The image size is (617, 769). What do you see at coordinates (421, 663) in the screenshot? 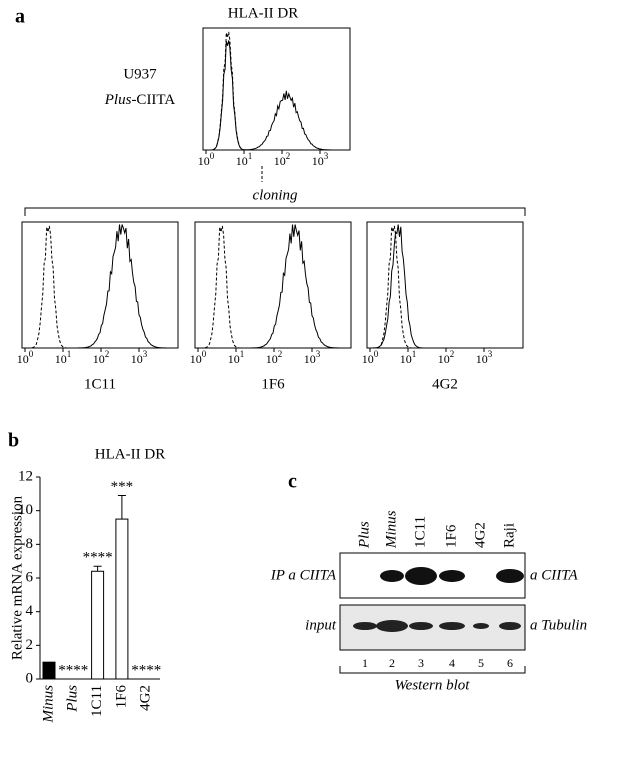
I see `lane-number: 3` at bounding box center [421, 663].